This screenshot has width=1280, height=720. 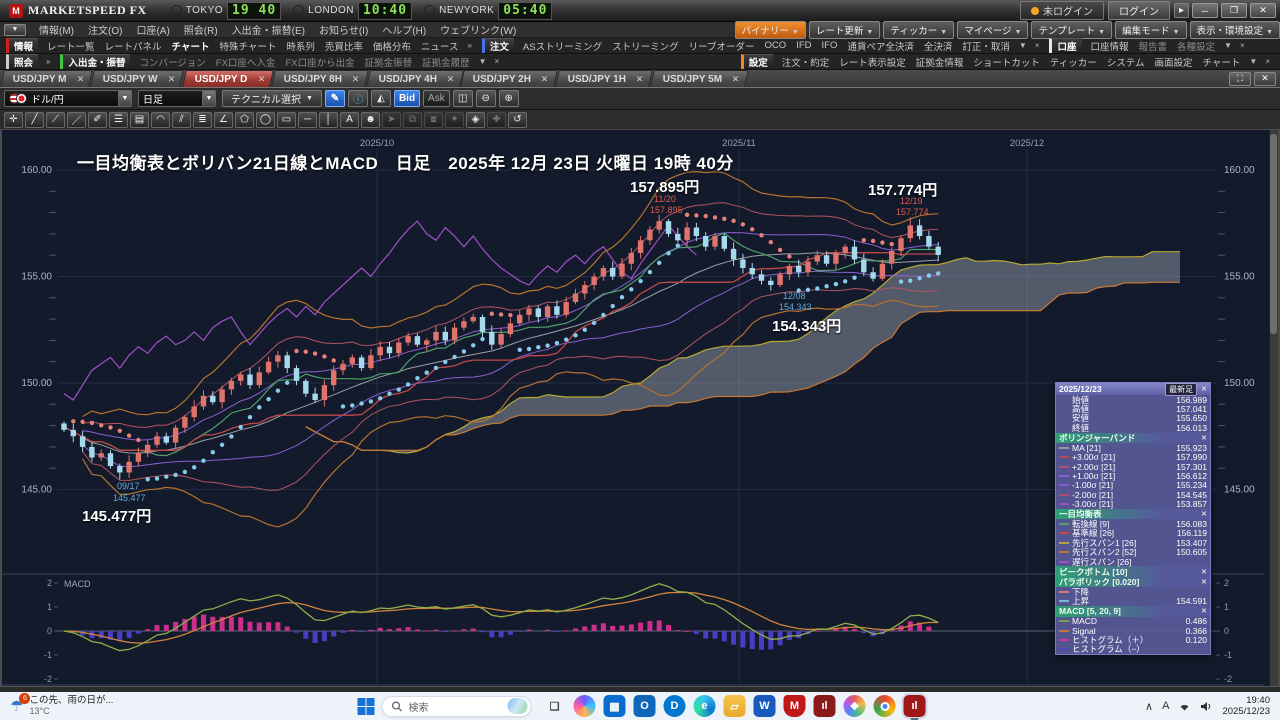 I want to click on bid-button: Bid, so click(x=407, y=98).